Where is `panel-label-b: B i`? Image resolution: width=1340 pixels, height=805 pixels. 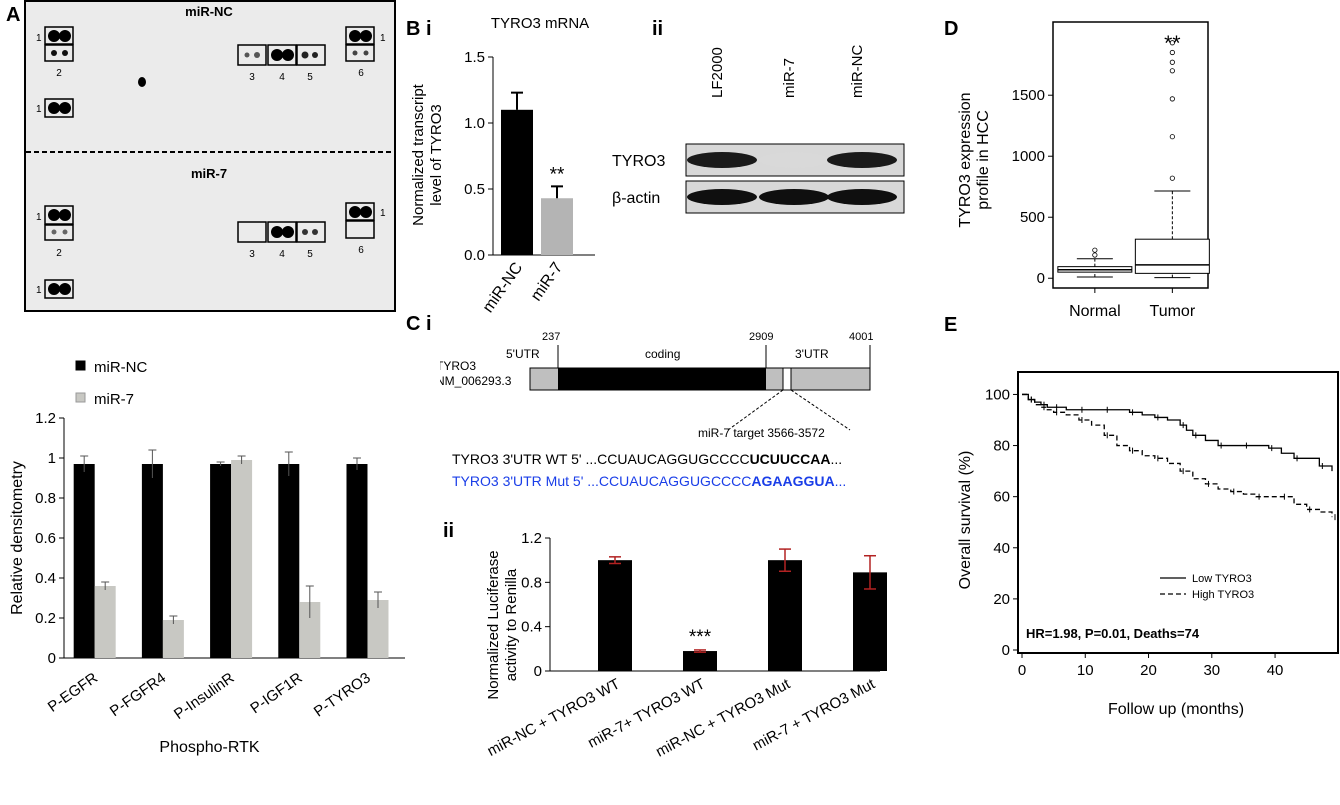 panel-label-b: B i is located at coordinates (419, 29).